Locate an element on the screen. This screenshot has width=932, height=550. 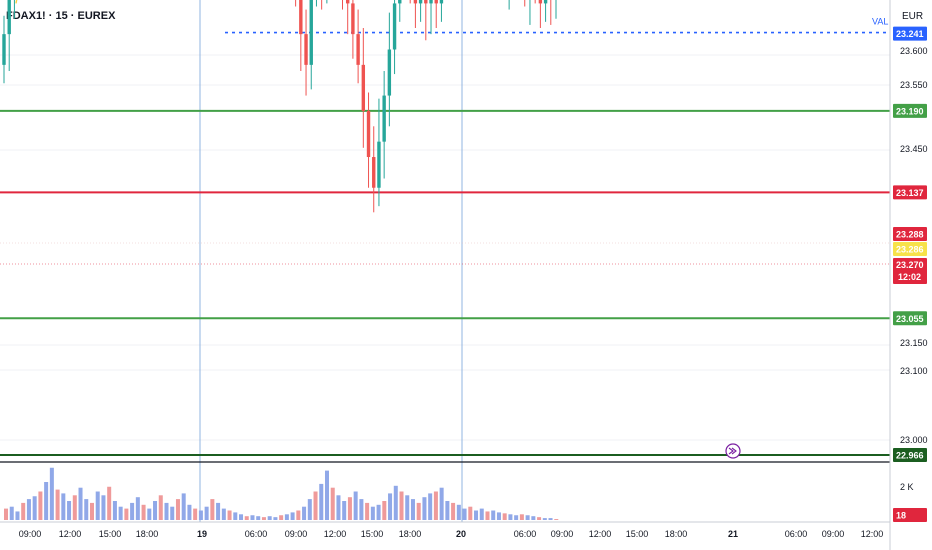
price-tick: 23.000 is located at coordinates (914, 440).